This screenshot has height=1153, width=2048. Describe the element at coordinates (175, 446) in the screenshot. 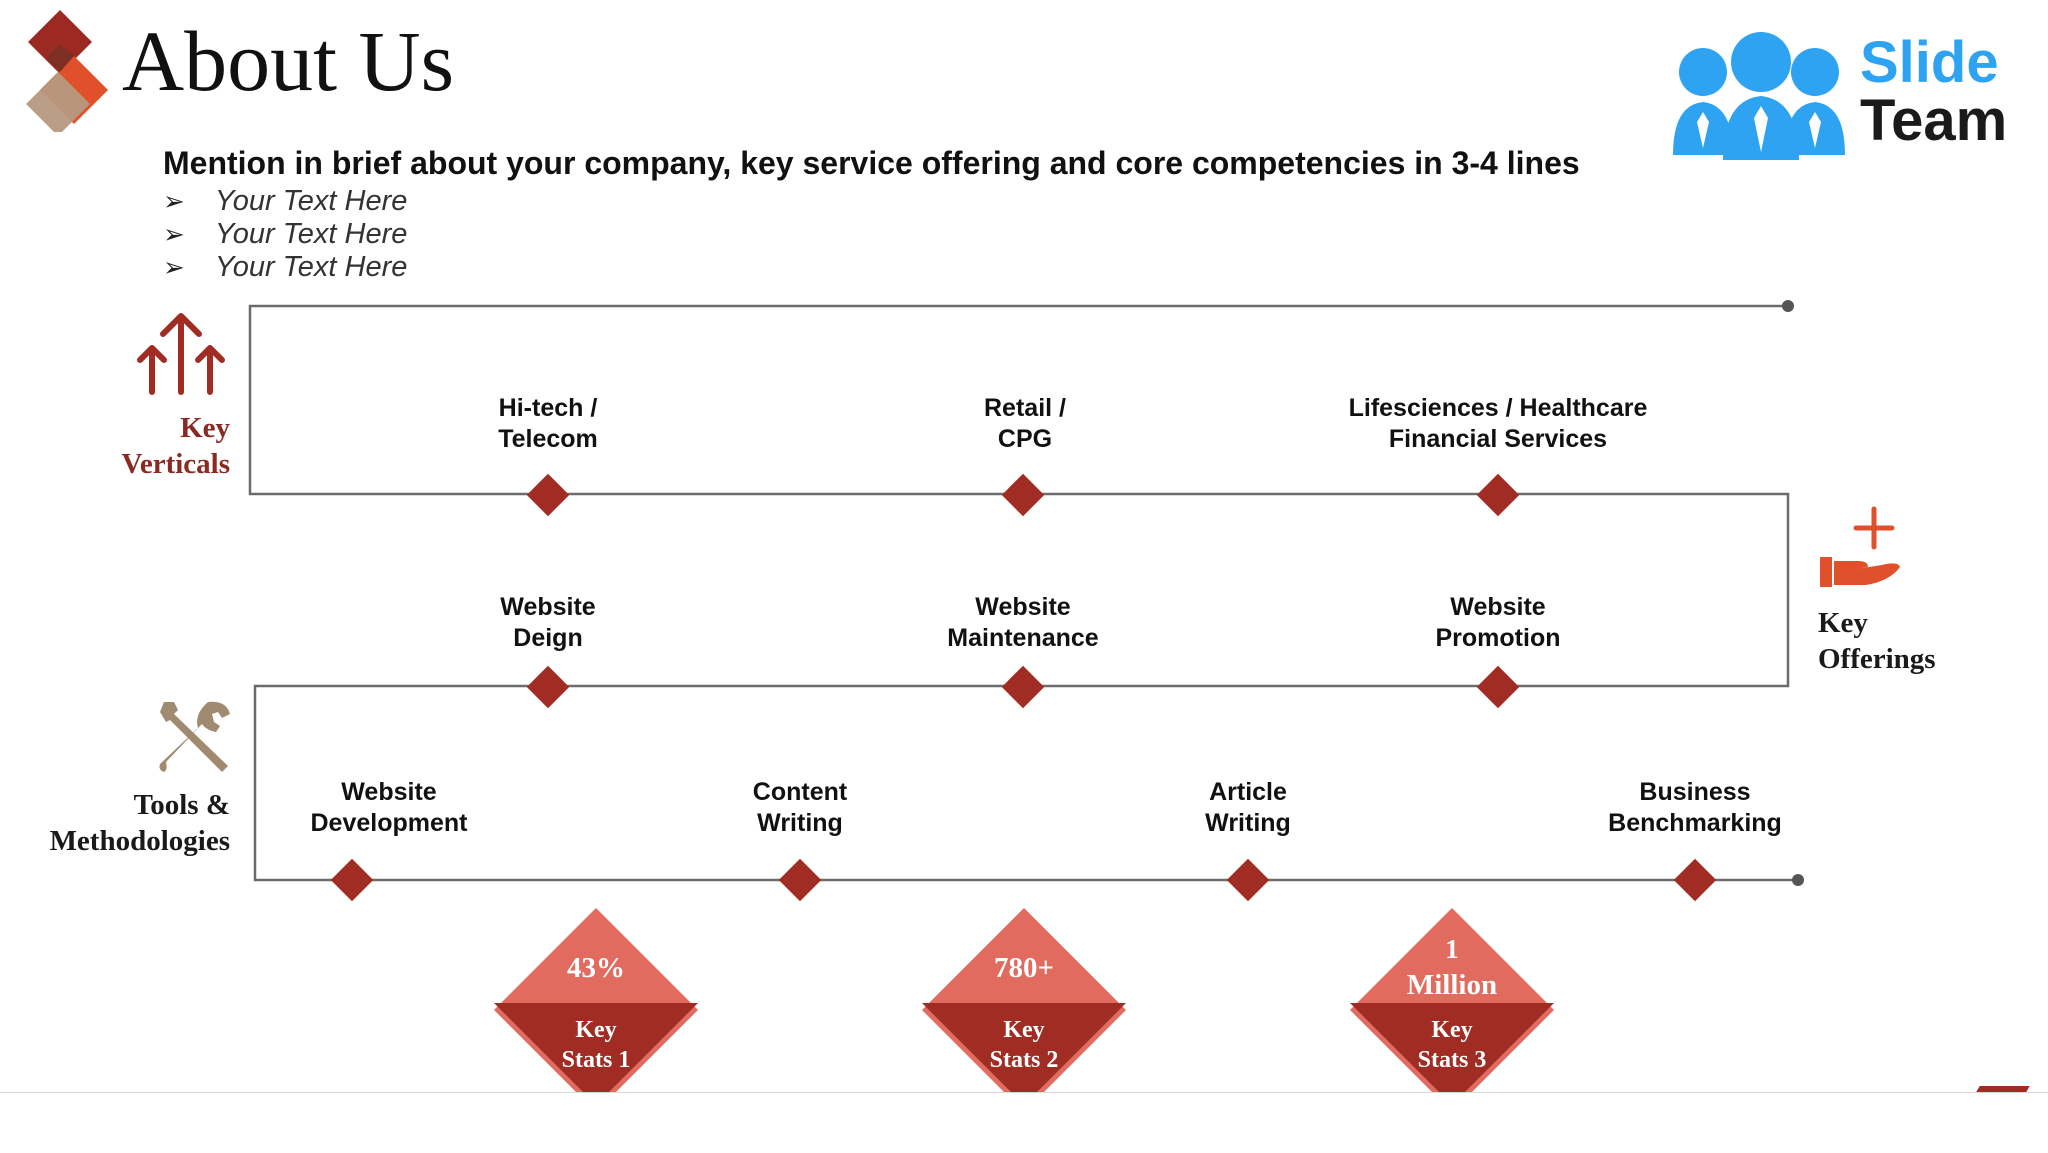

I see `key-verticals-label: Key Verticals` at that location.